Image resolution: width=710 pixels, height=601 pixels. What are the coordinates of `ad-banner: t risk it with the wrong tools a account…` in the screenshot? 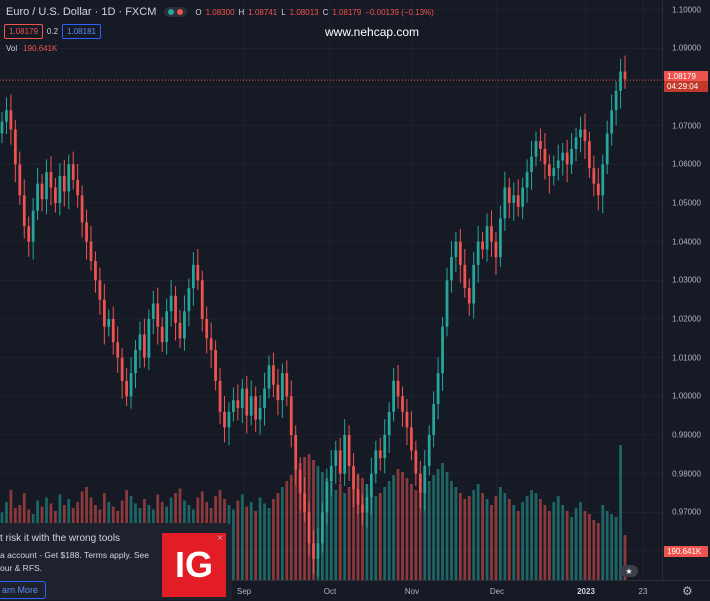 It's located at (116, 561).